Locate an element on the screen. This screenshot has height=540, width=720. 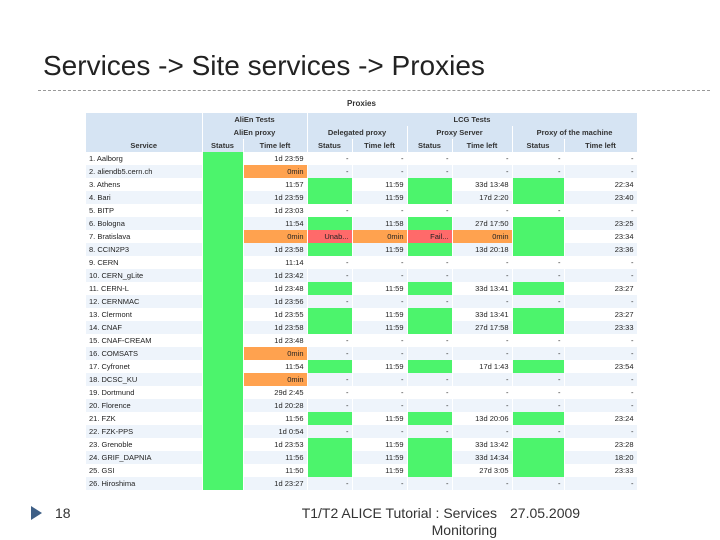
site-row: 24. GRIF_DAPNIA 11:56 11:59 33d 14:34 18:20 is located at coordinates (362, 457).